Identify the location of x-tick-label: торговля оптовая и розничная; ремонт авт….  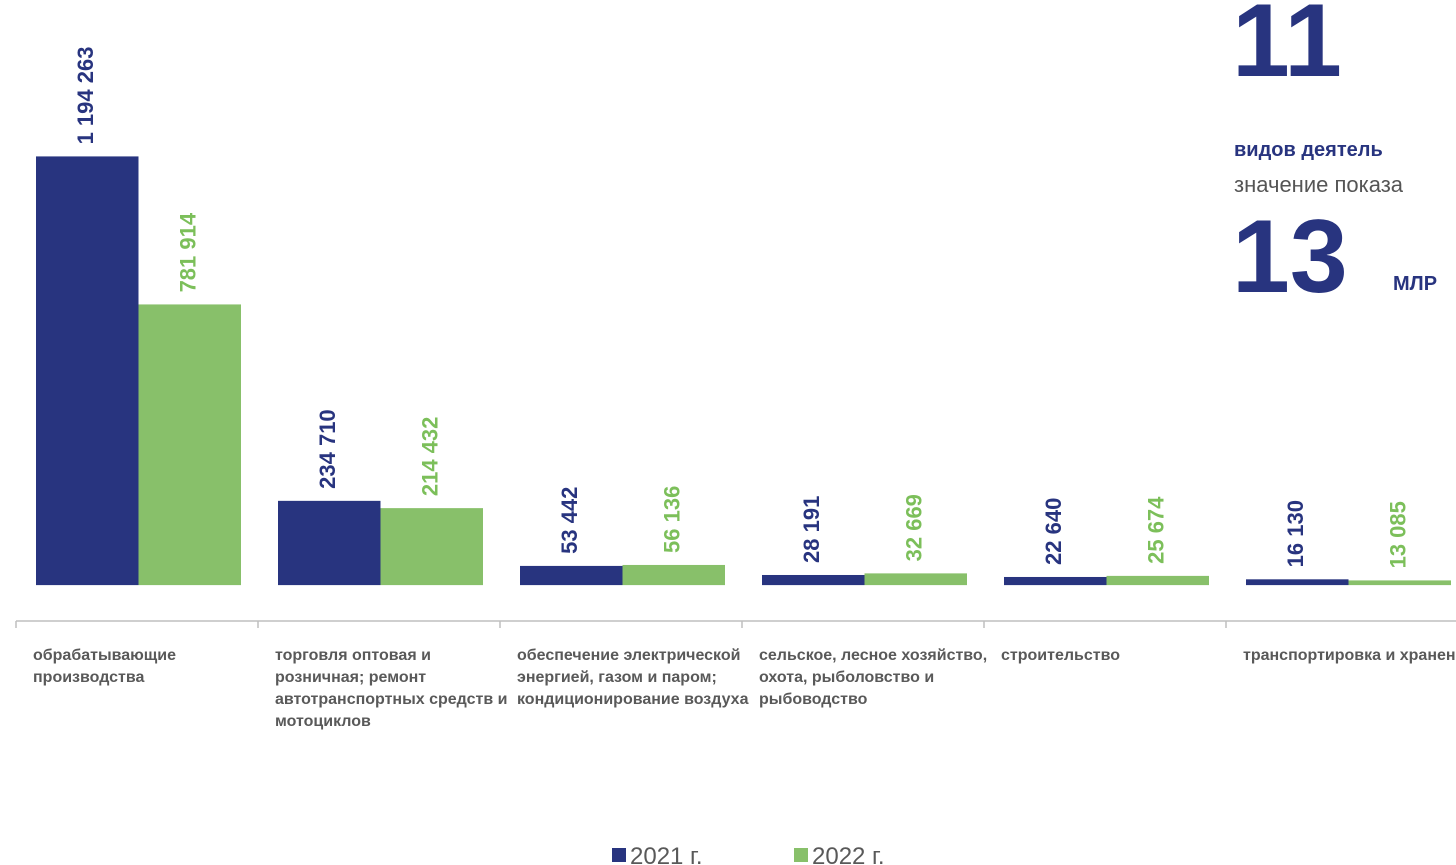
(391, 688).